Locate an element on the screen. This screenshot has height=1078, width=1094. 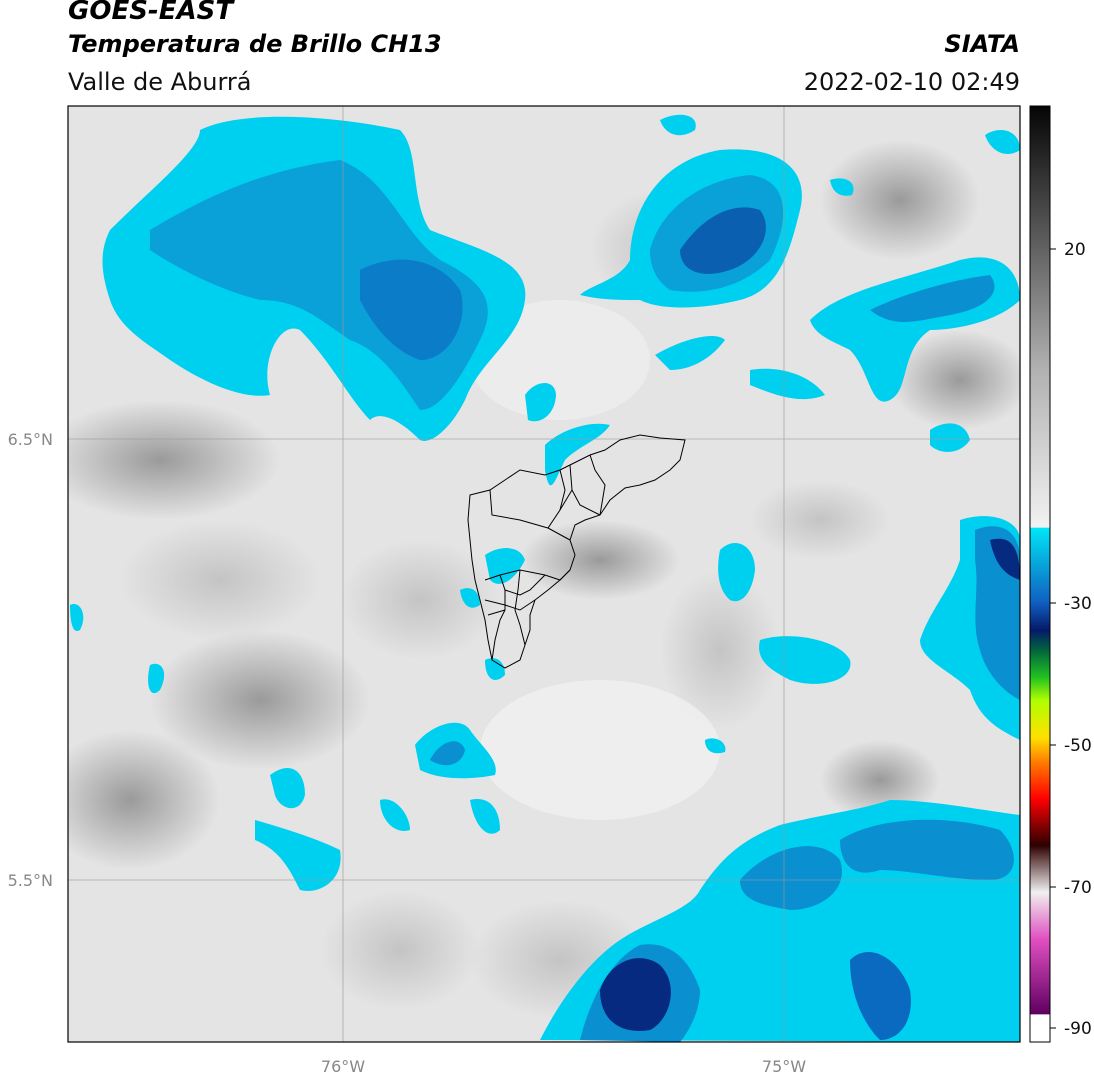
colorbar-tick-neg30: -30 is located at coordinates (1078, 604).